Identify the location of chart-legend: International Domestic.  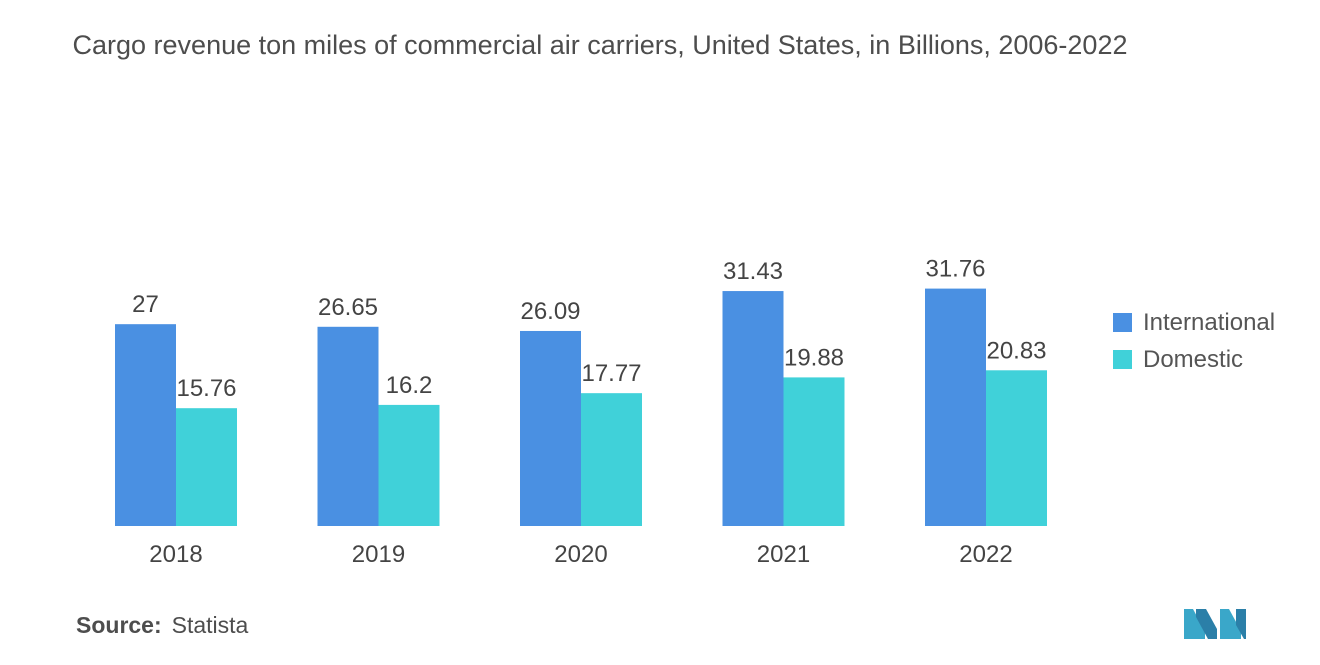
(1194, 341).